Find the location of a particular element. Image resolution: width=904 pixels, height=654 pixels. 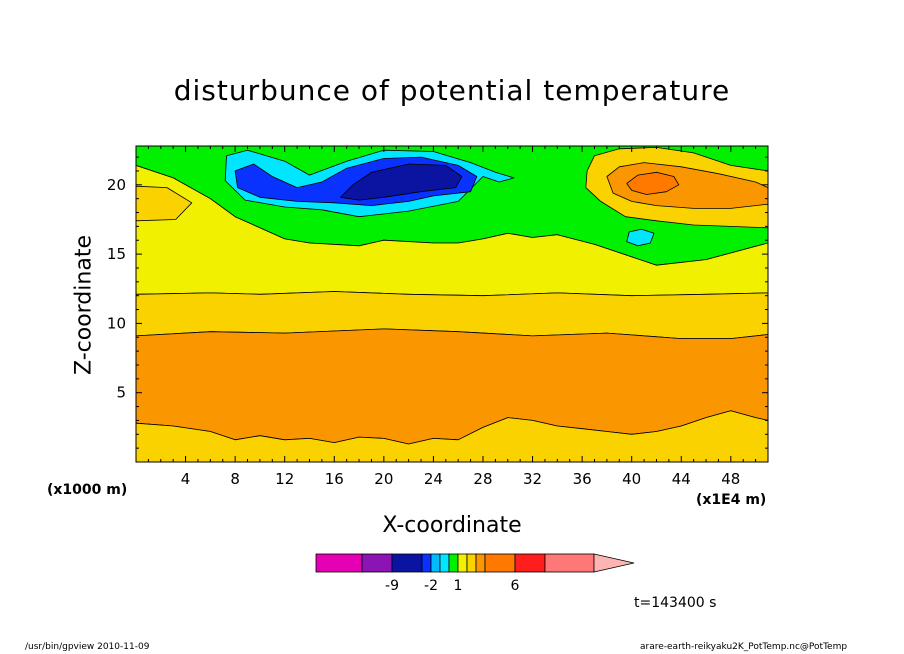

x-tick-label: 48 is located at coordinates (730, 479).